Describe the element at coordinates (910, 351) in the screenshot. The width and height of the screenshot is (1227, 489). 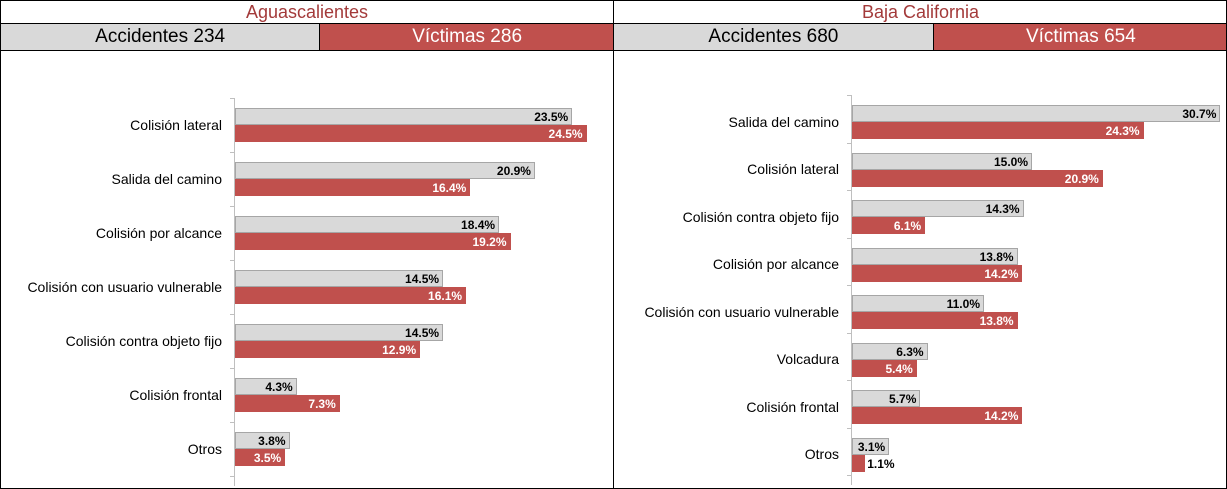
I see `value-label: 6.3%` at that location.